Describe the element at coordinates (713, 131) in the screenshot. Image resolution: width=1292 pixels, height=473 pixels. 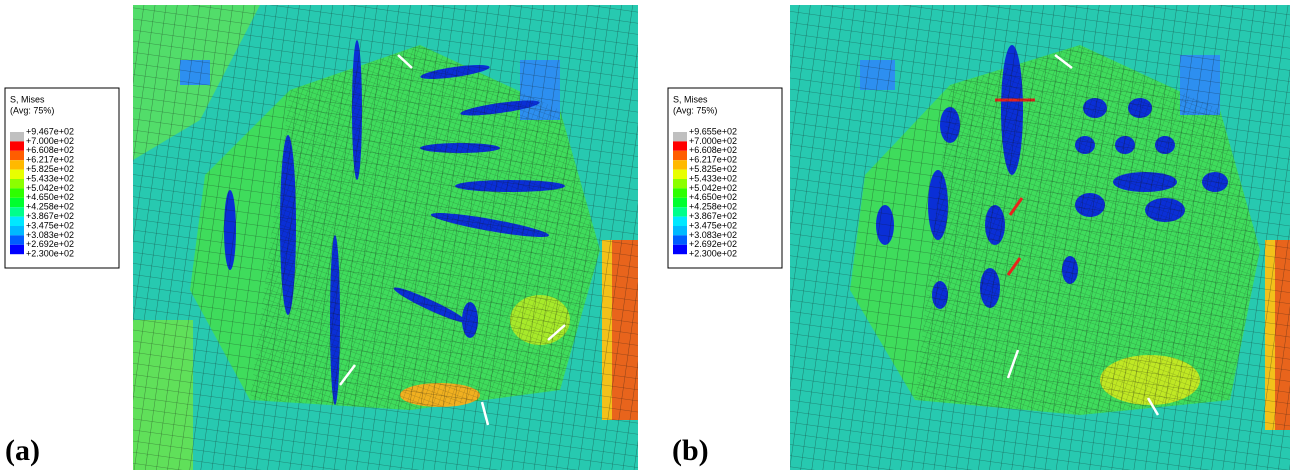
I see `legend-value: +9.655e+02` at that location.